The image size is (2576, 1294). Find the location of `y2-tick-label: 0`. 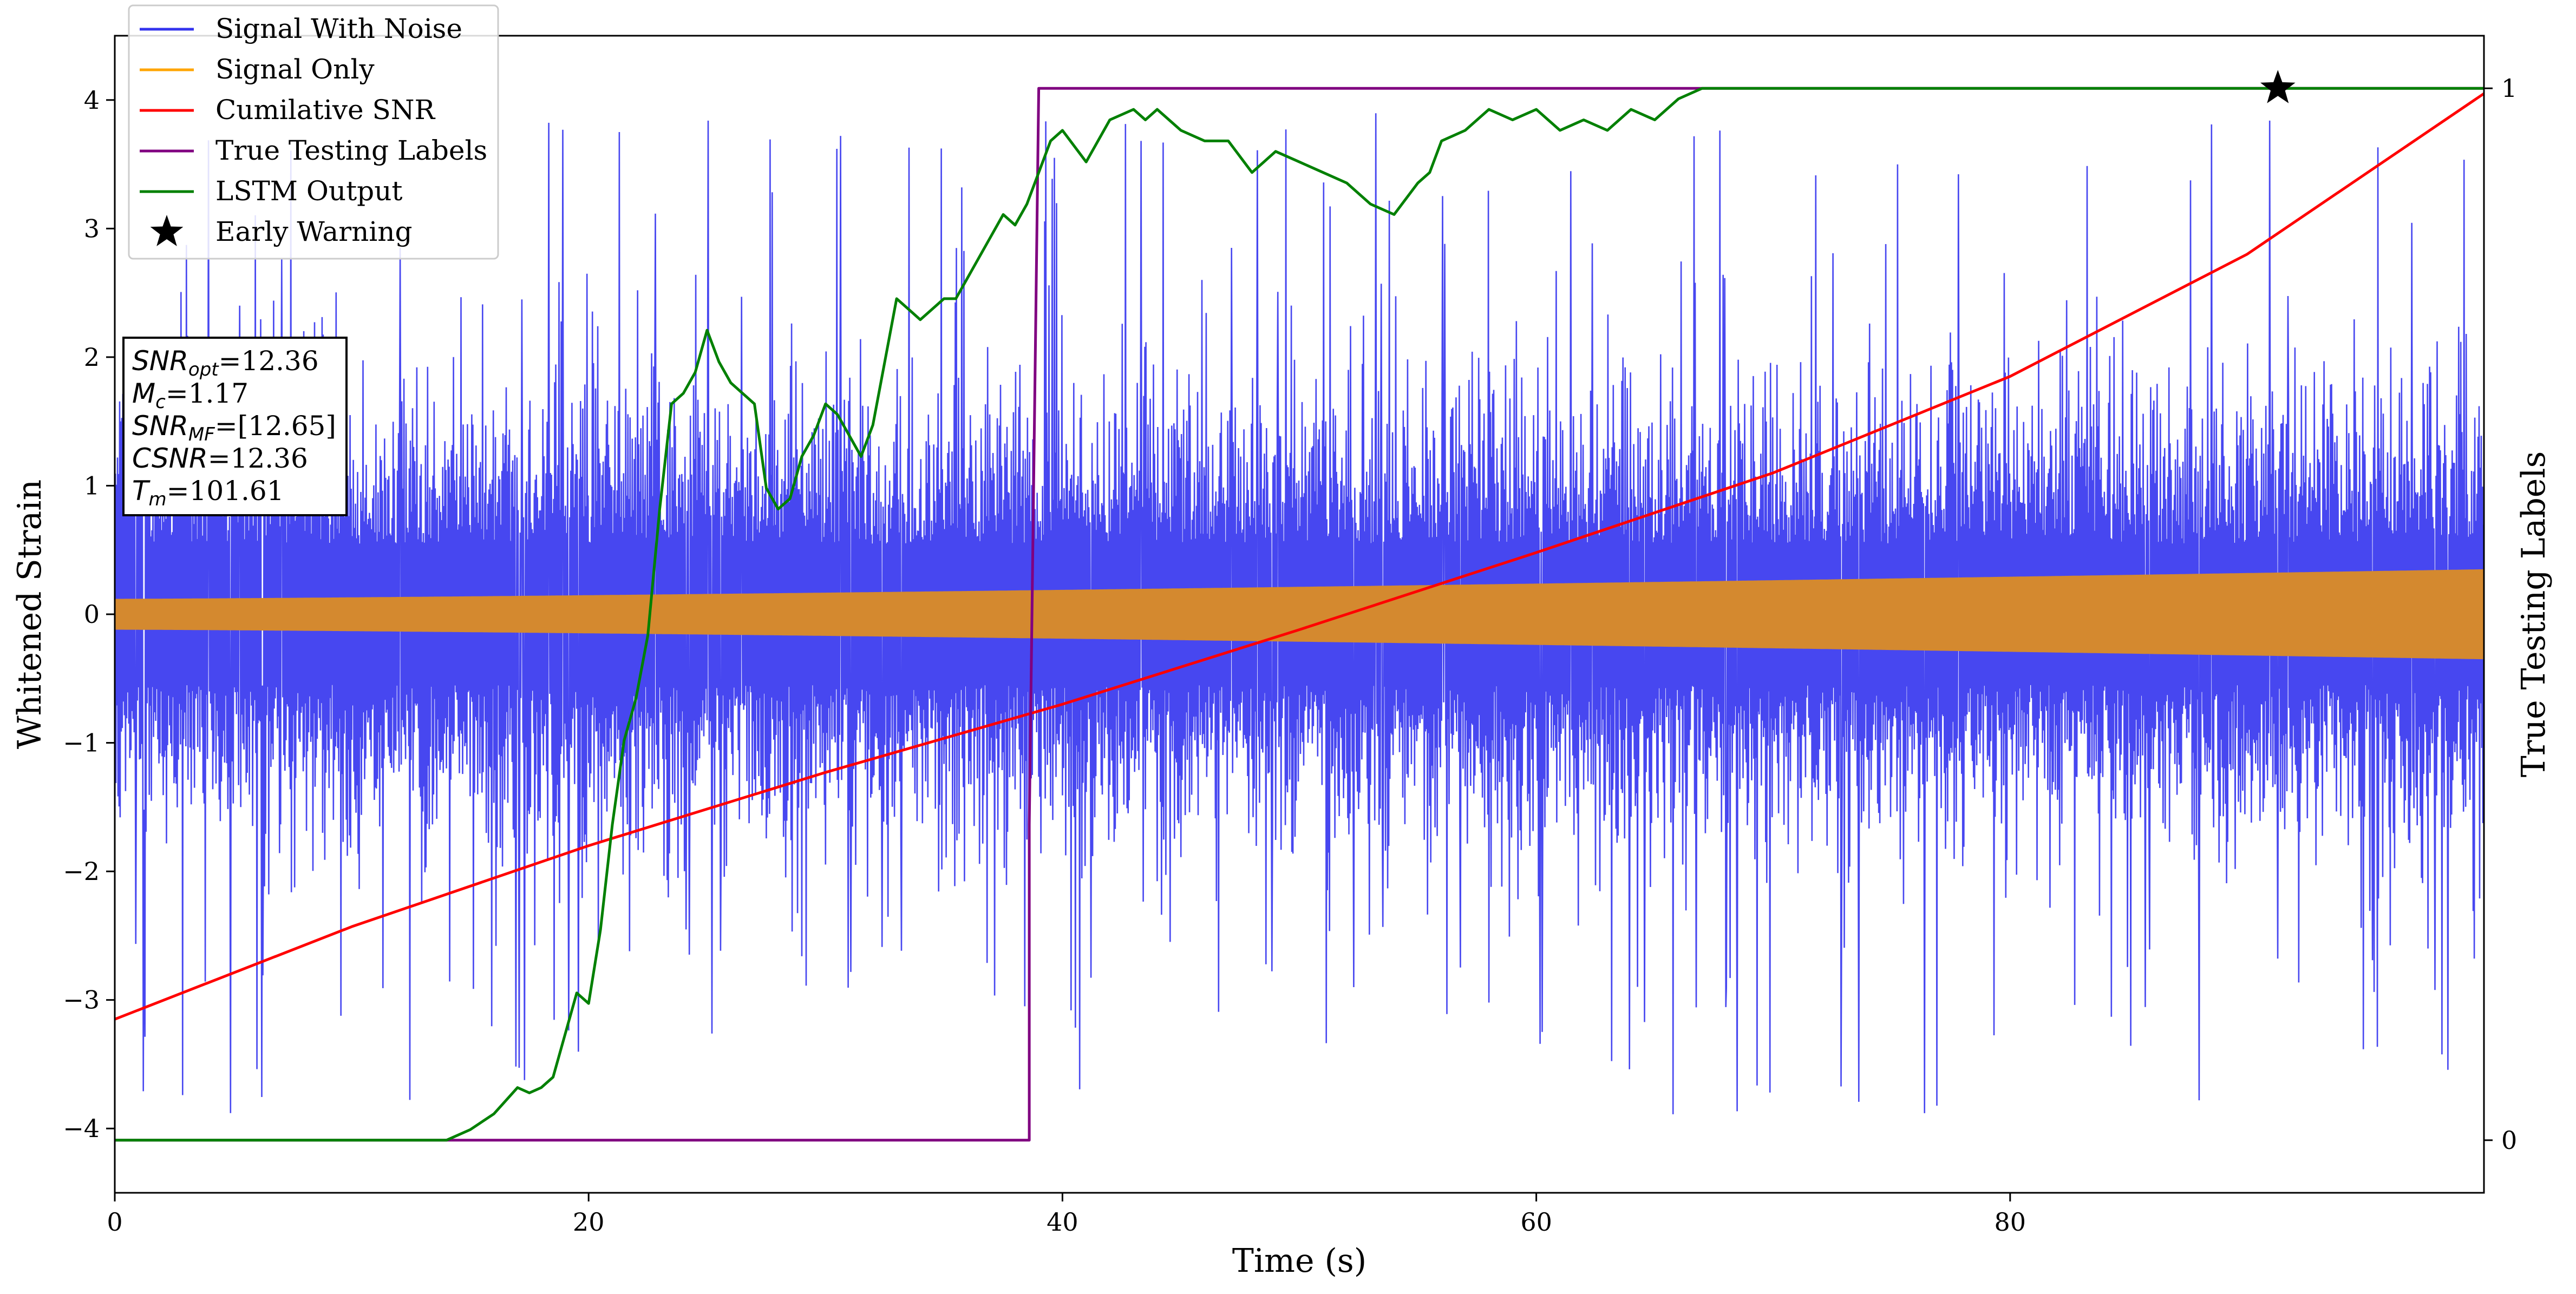

y2-tick-label: 0 is located at coordinates (2509, 1140).